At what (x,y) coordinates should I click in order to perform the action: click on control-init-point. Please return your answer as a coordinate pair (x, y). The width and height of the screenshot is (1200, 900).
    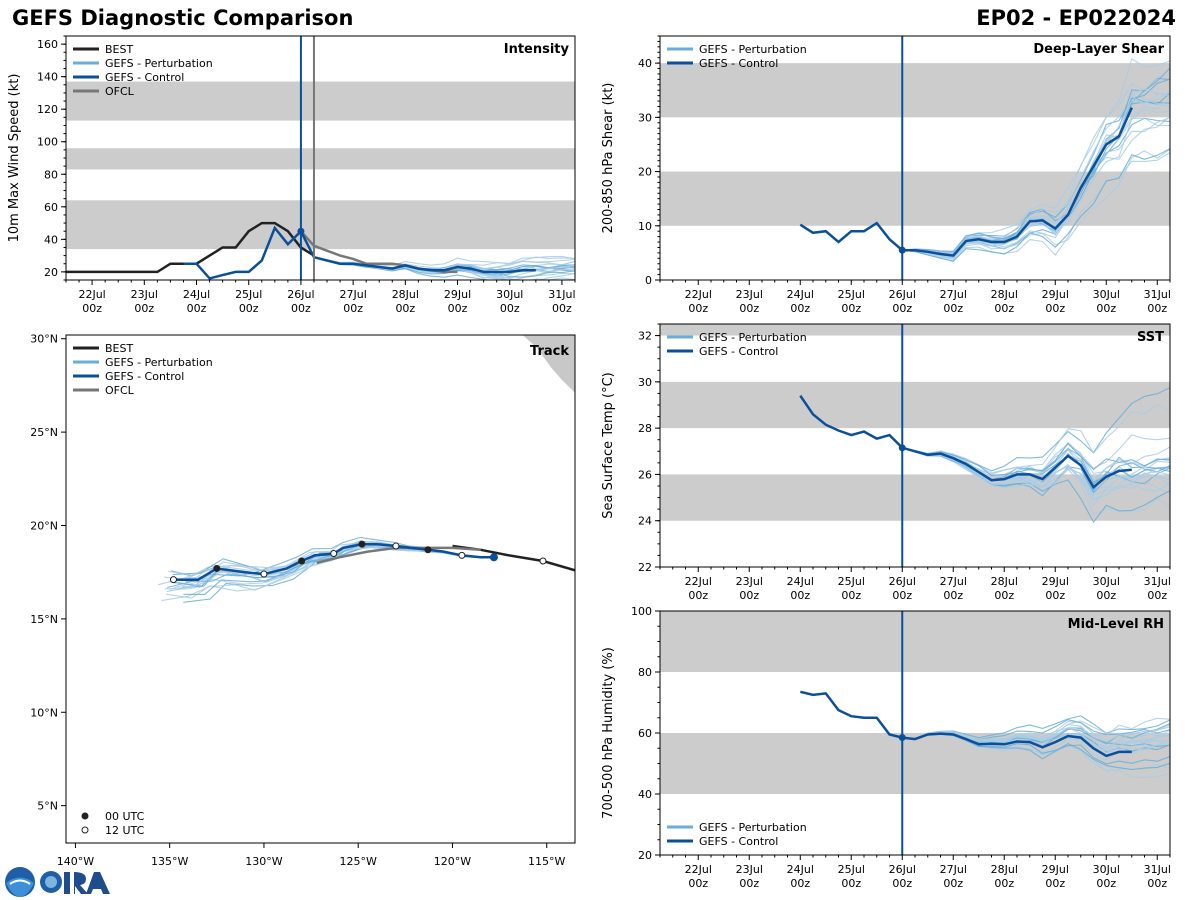
    Looking at the image, I should click on (493, 557).